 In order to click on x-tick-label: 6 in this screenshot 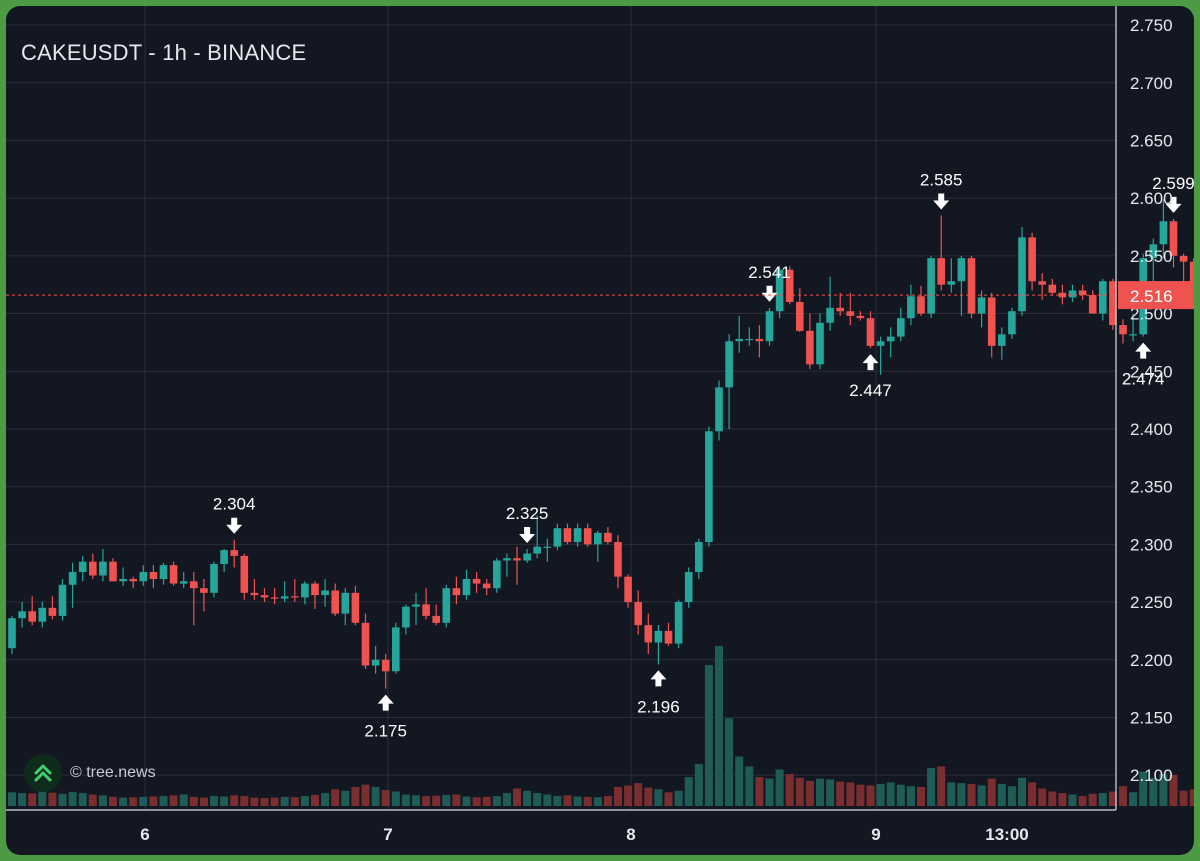, I will do `click(144, 834)`.